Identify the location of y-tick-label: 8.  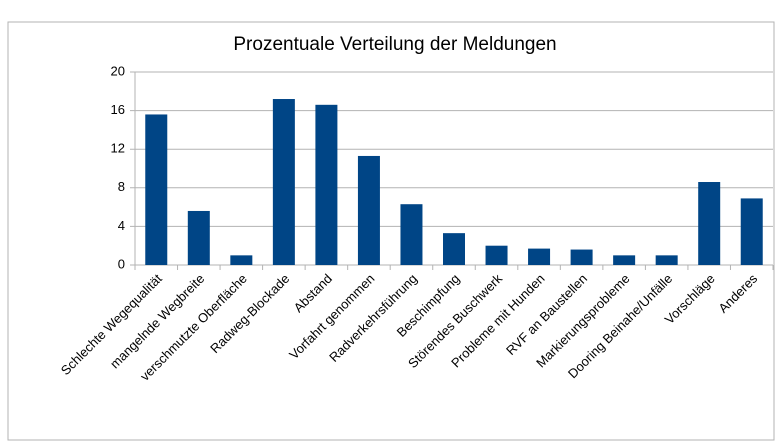
(121, 186).